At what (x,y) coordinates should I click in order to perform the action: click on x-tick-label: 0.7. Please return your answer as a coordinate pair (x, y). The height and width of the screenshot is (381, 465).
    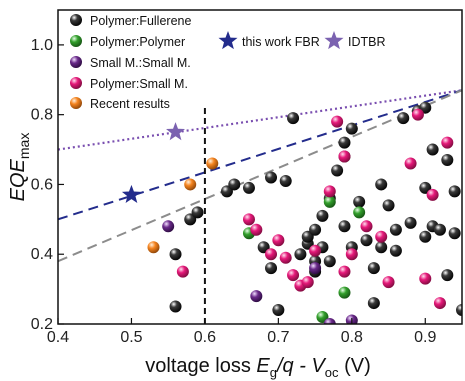
    Looking at the image, I should click on (278, 337).